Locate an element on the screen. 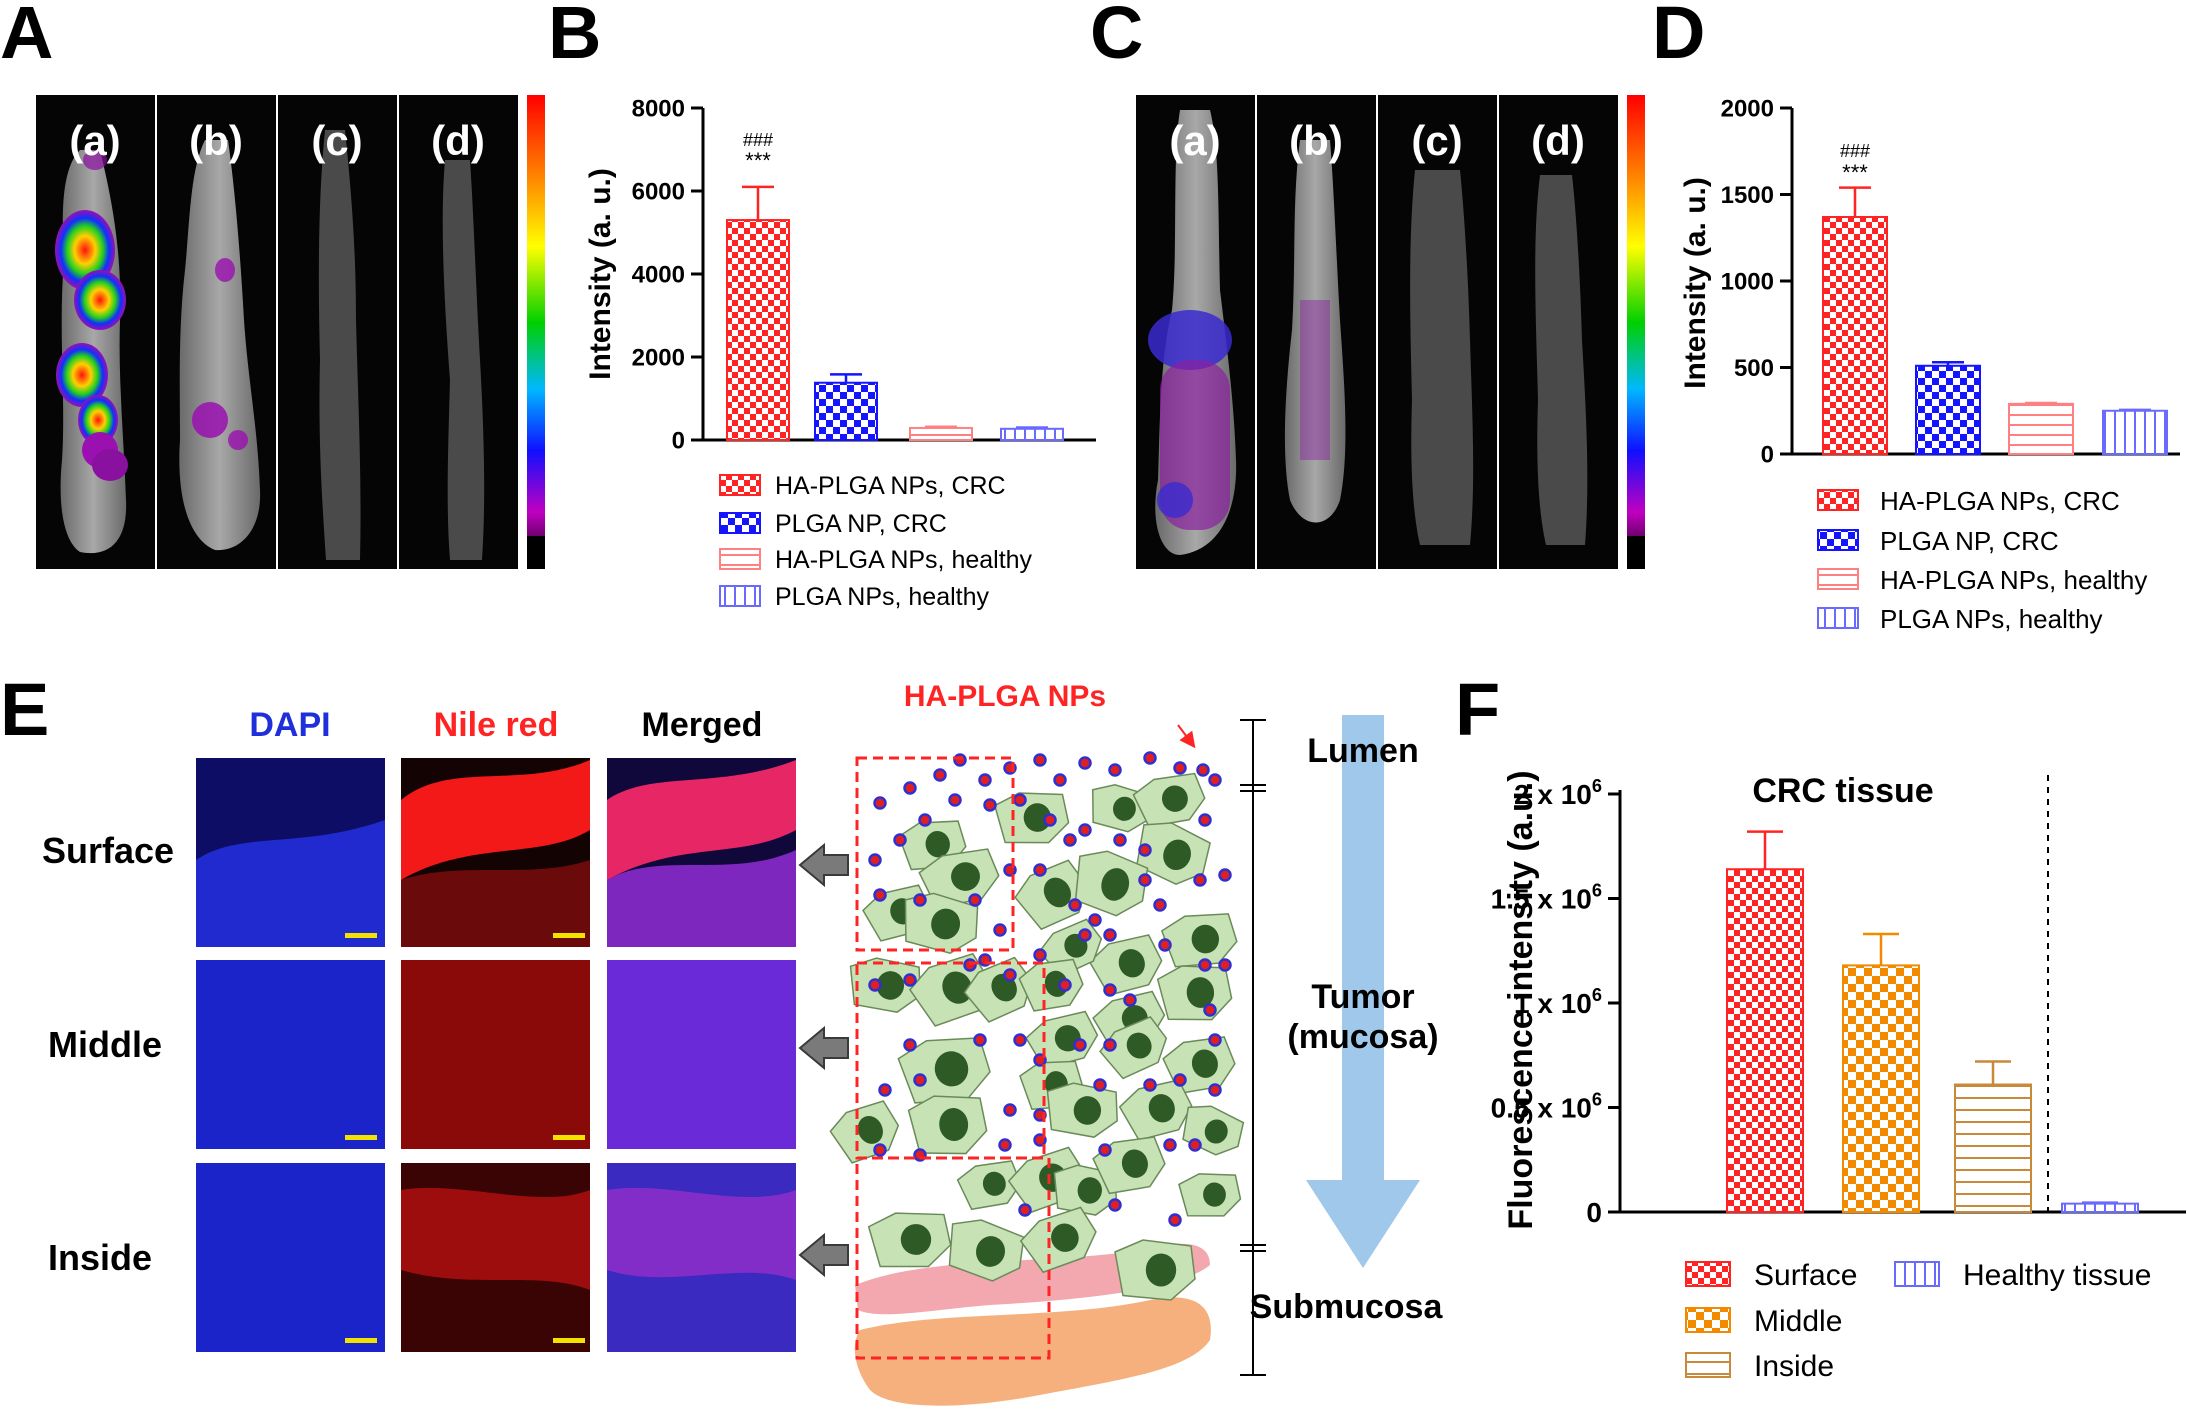  D-tick-label-0: 0 is located at coordinates (1767, 455).